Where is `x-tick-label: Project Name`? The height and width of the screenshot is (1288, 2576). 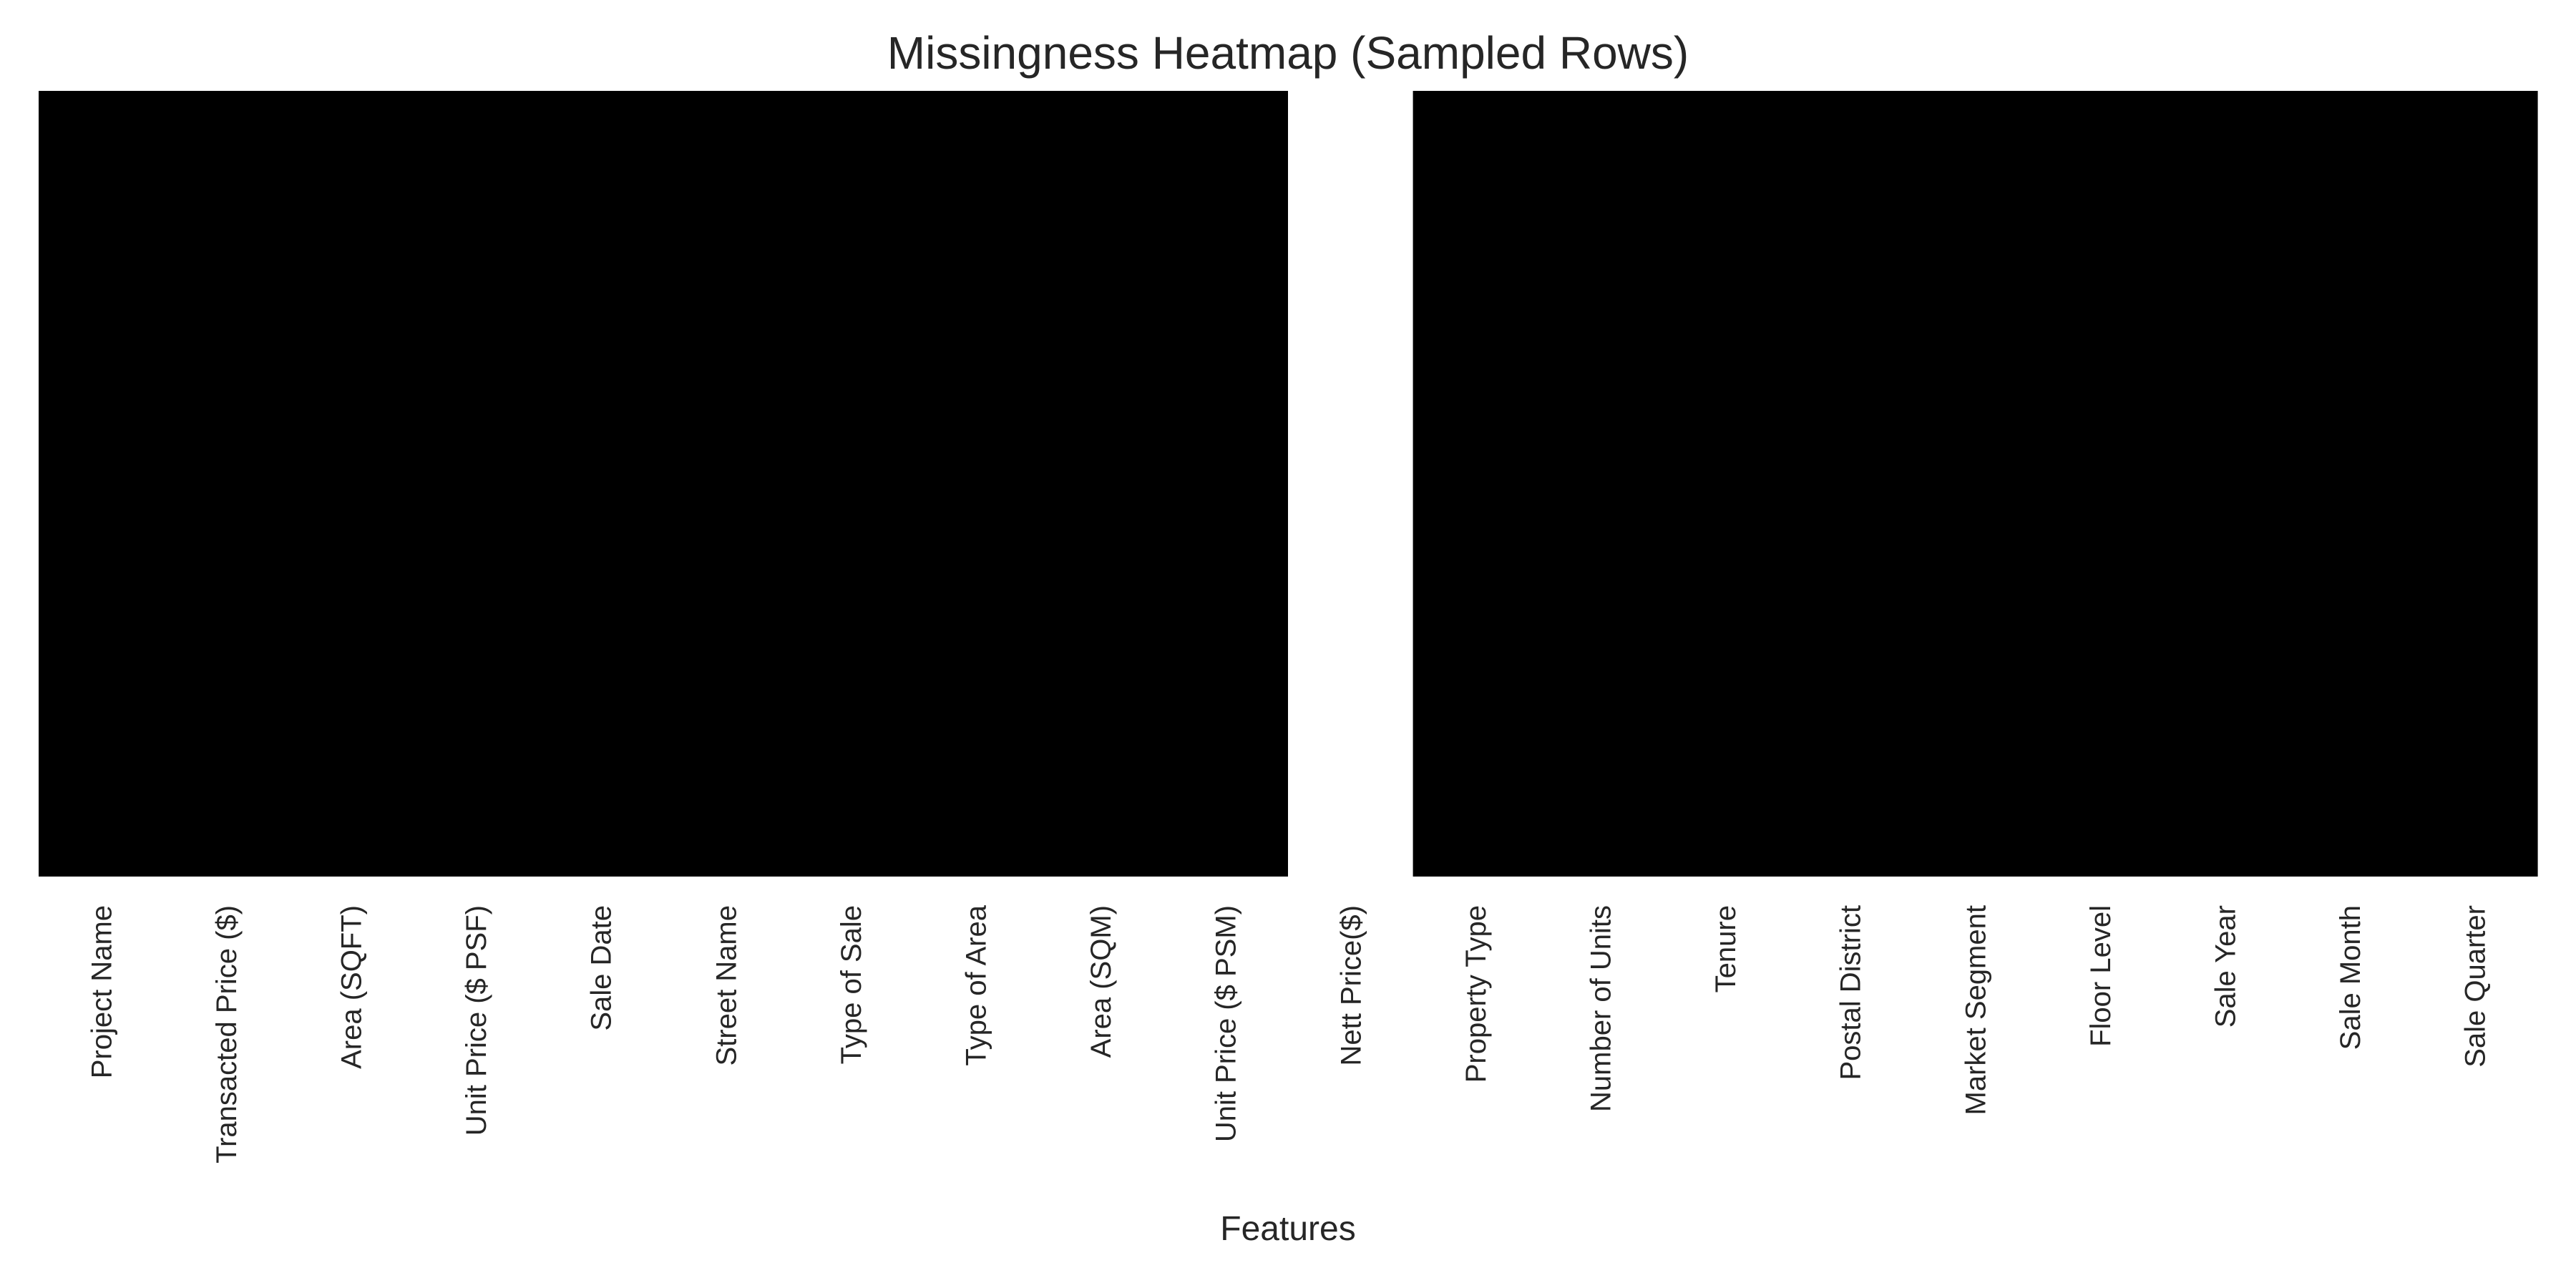
x-tick-label: Project Name is located at coordinates (101, 991).